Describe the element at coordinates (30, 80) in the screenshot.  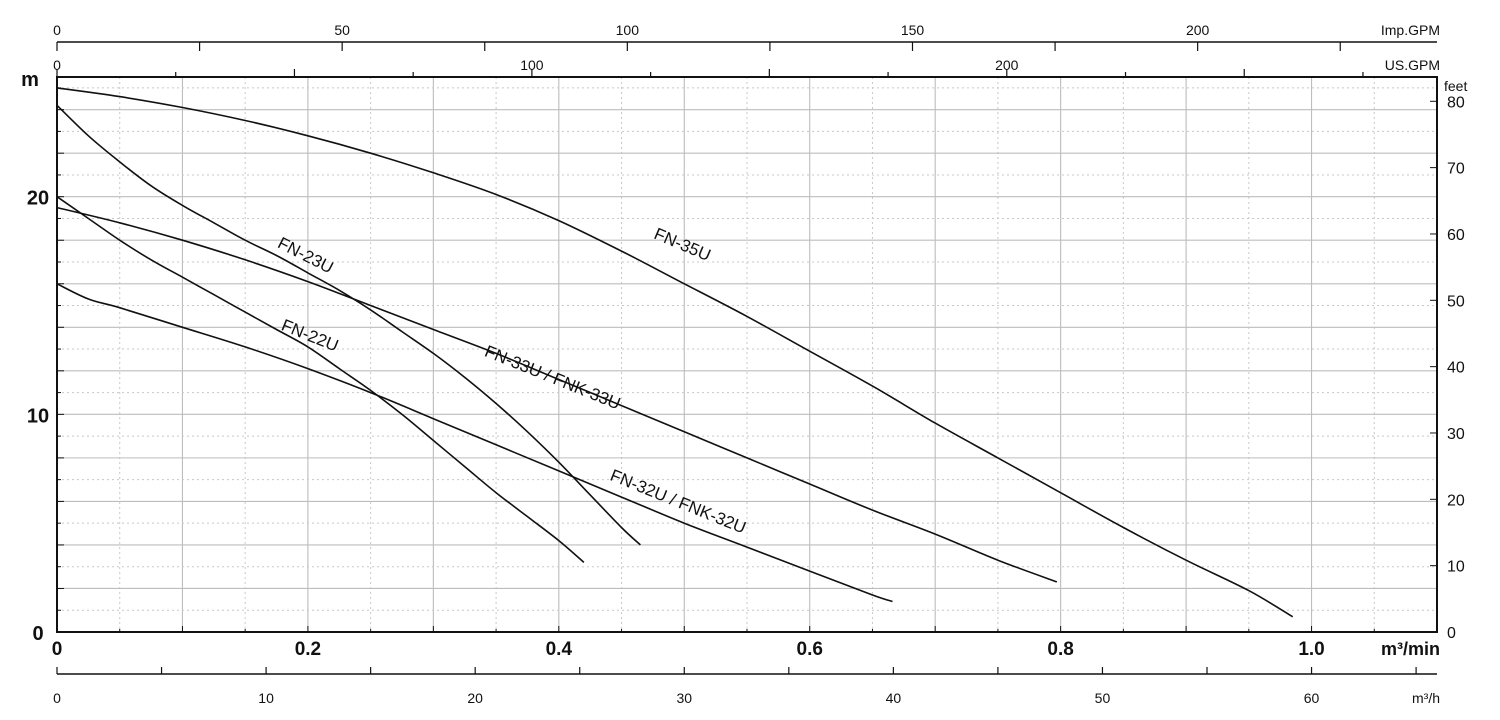
I see `y-unit-label: m` at that location.